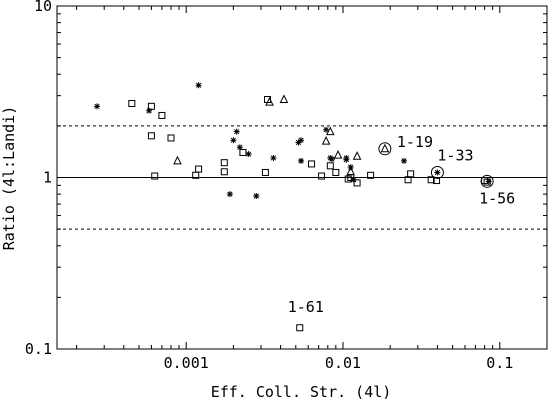 This screenshot has width=548, height=403. What do you see at coordinates (9, 178) in the screenshot?
I see `y-axis-label: Ratio (4l:Landi)` at bounding box center [9, 178].